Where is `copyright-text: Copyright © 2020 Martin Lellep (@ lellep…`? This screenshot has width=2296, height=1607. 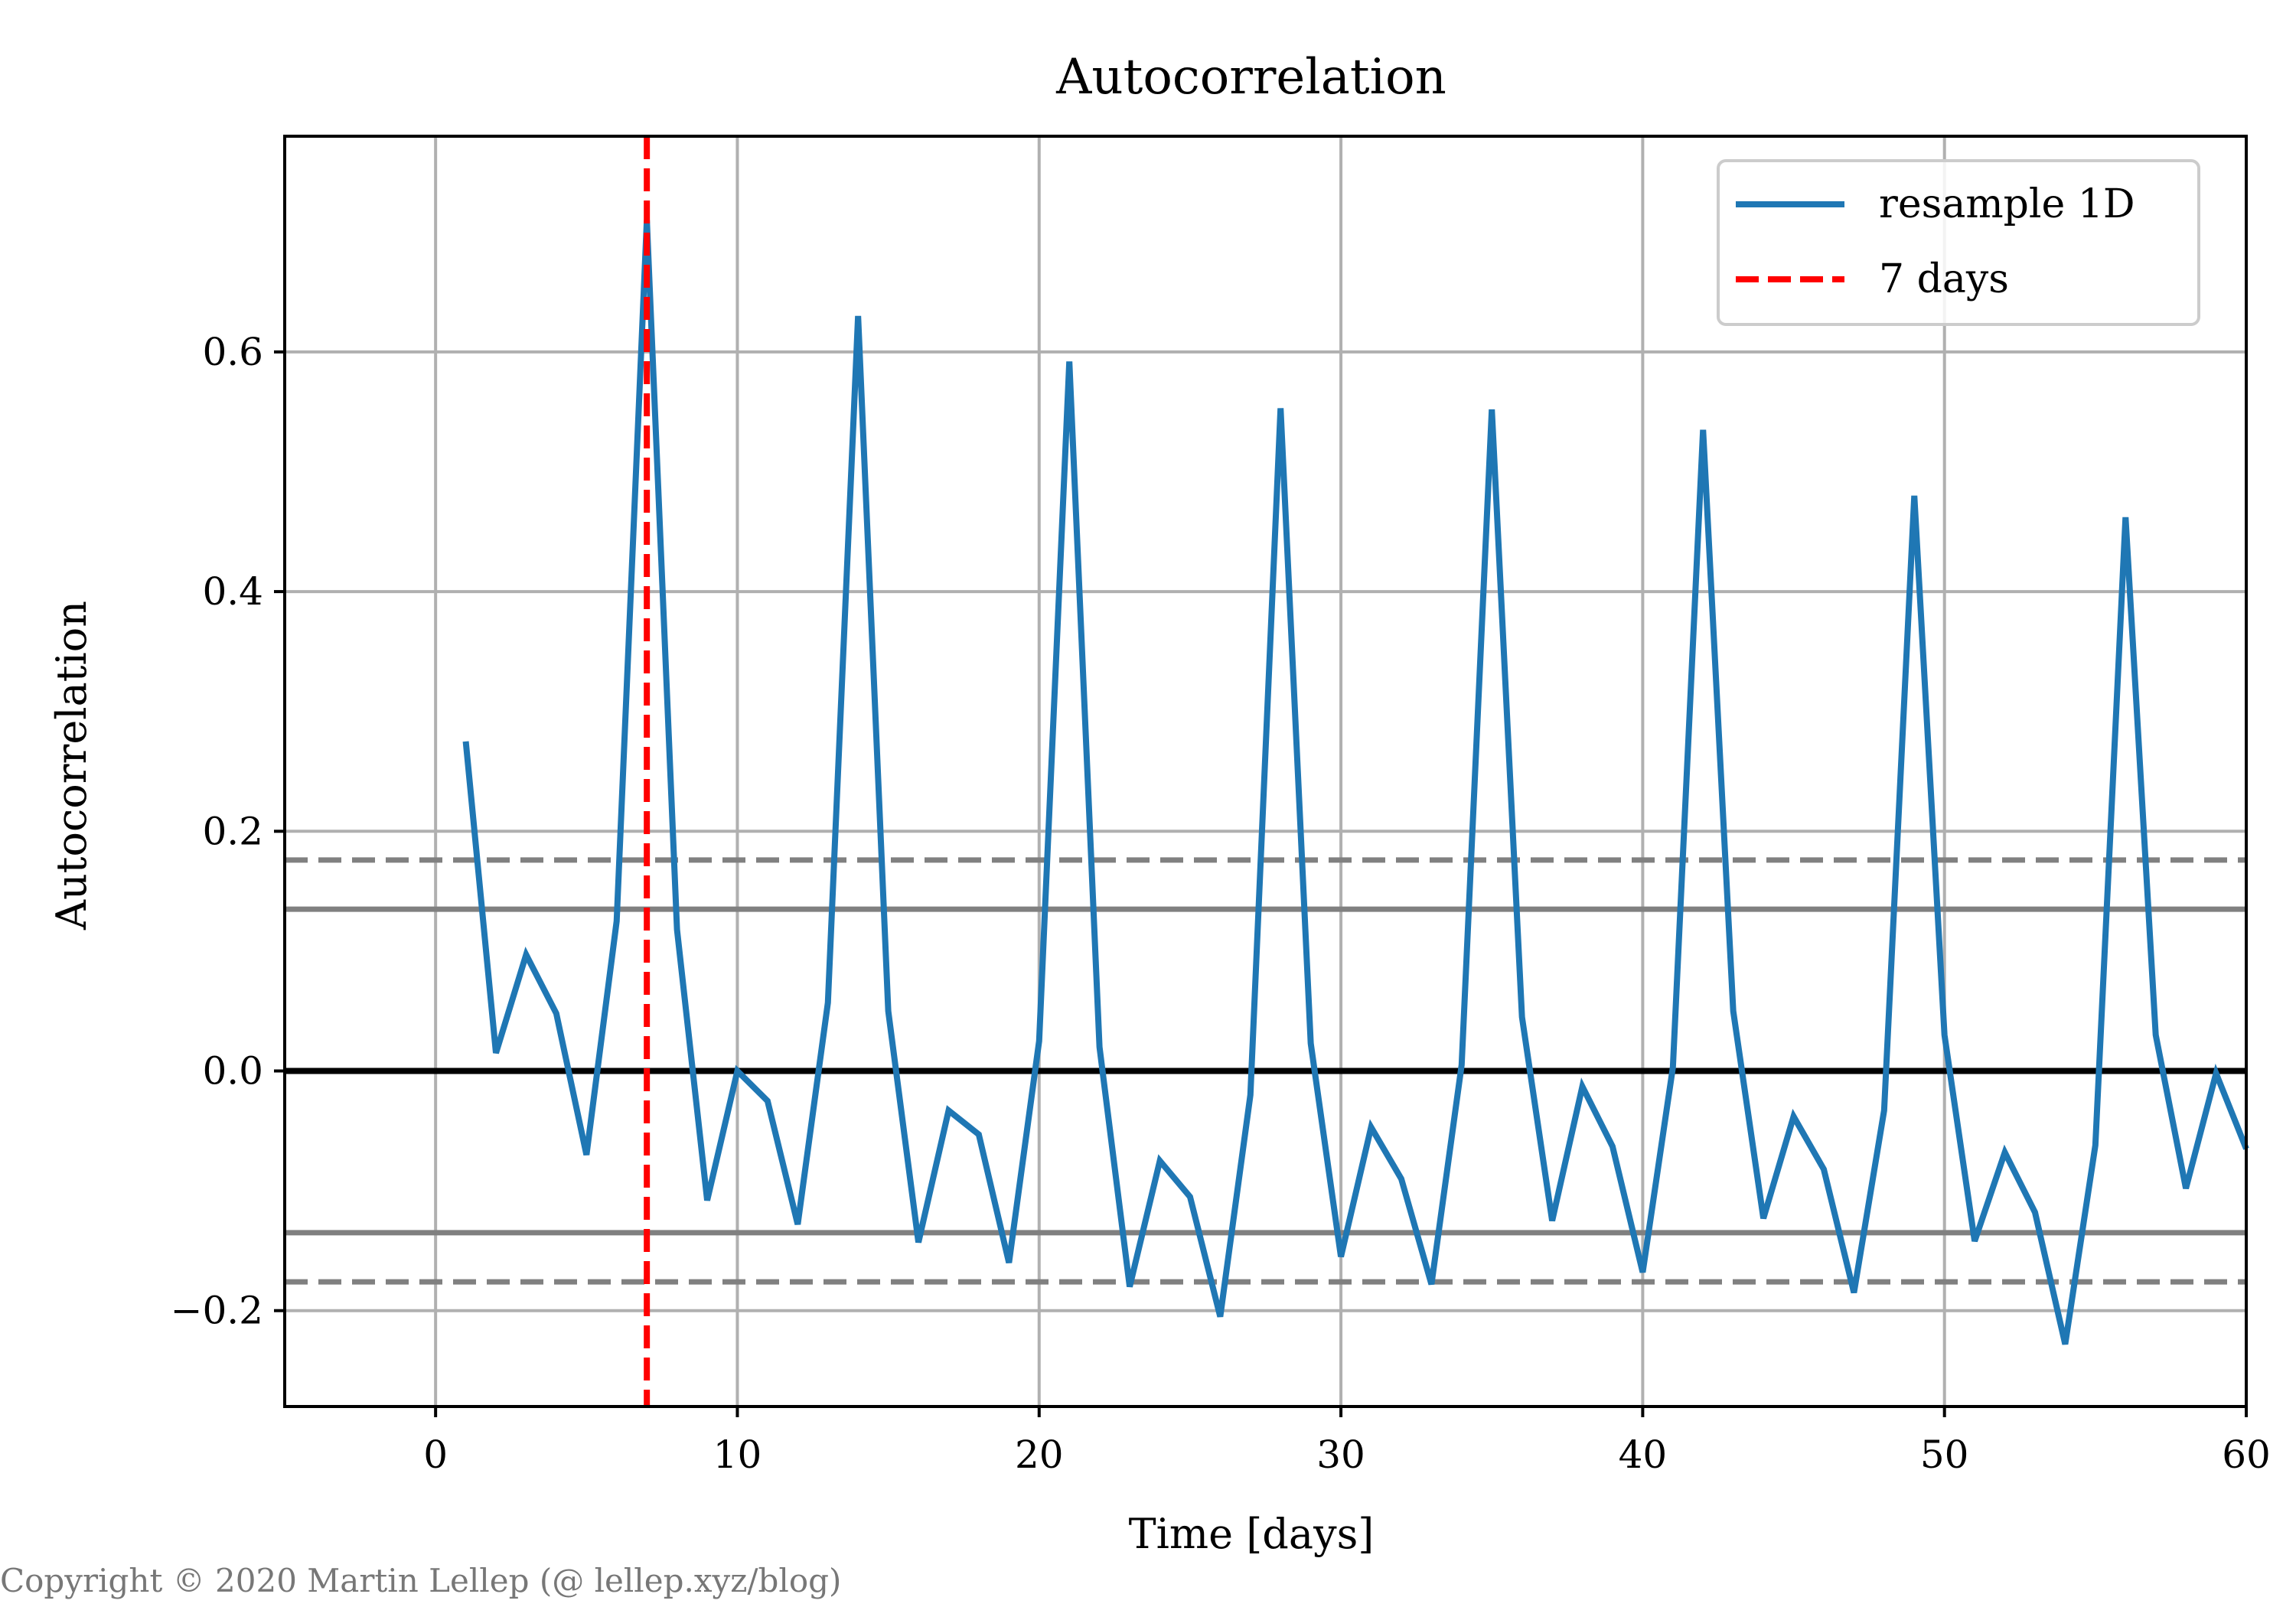 copyright-text: Copyright © 2020 Martin Lellep (@ lellep… is located at coordinates (420, 1580).